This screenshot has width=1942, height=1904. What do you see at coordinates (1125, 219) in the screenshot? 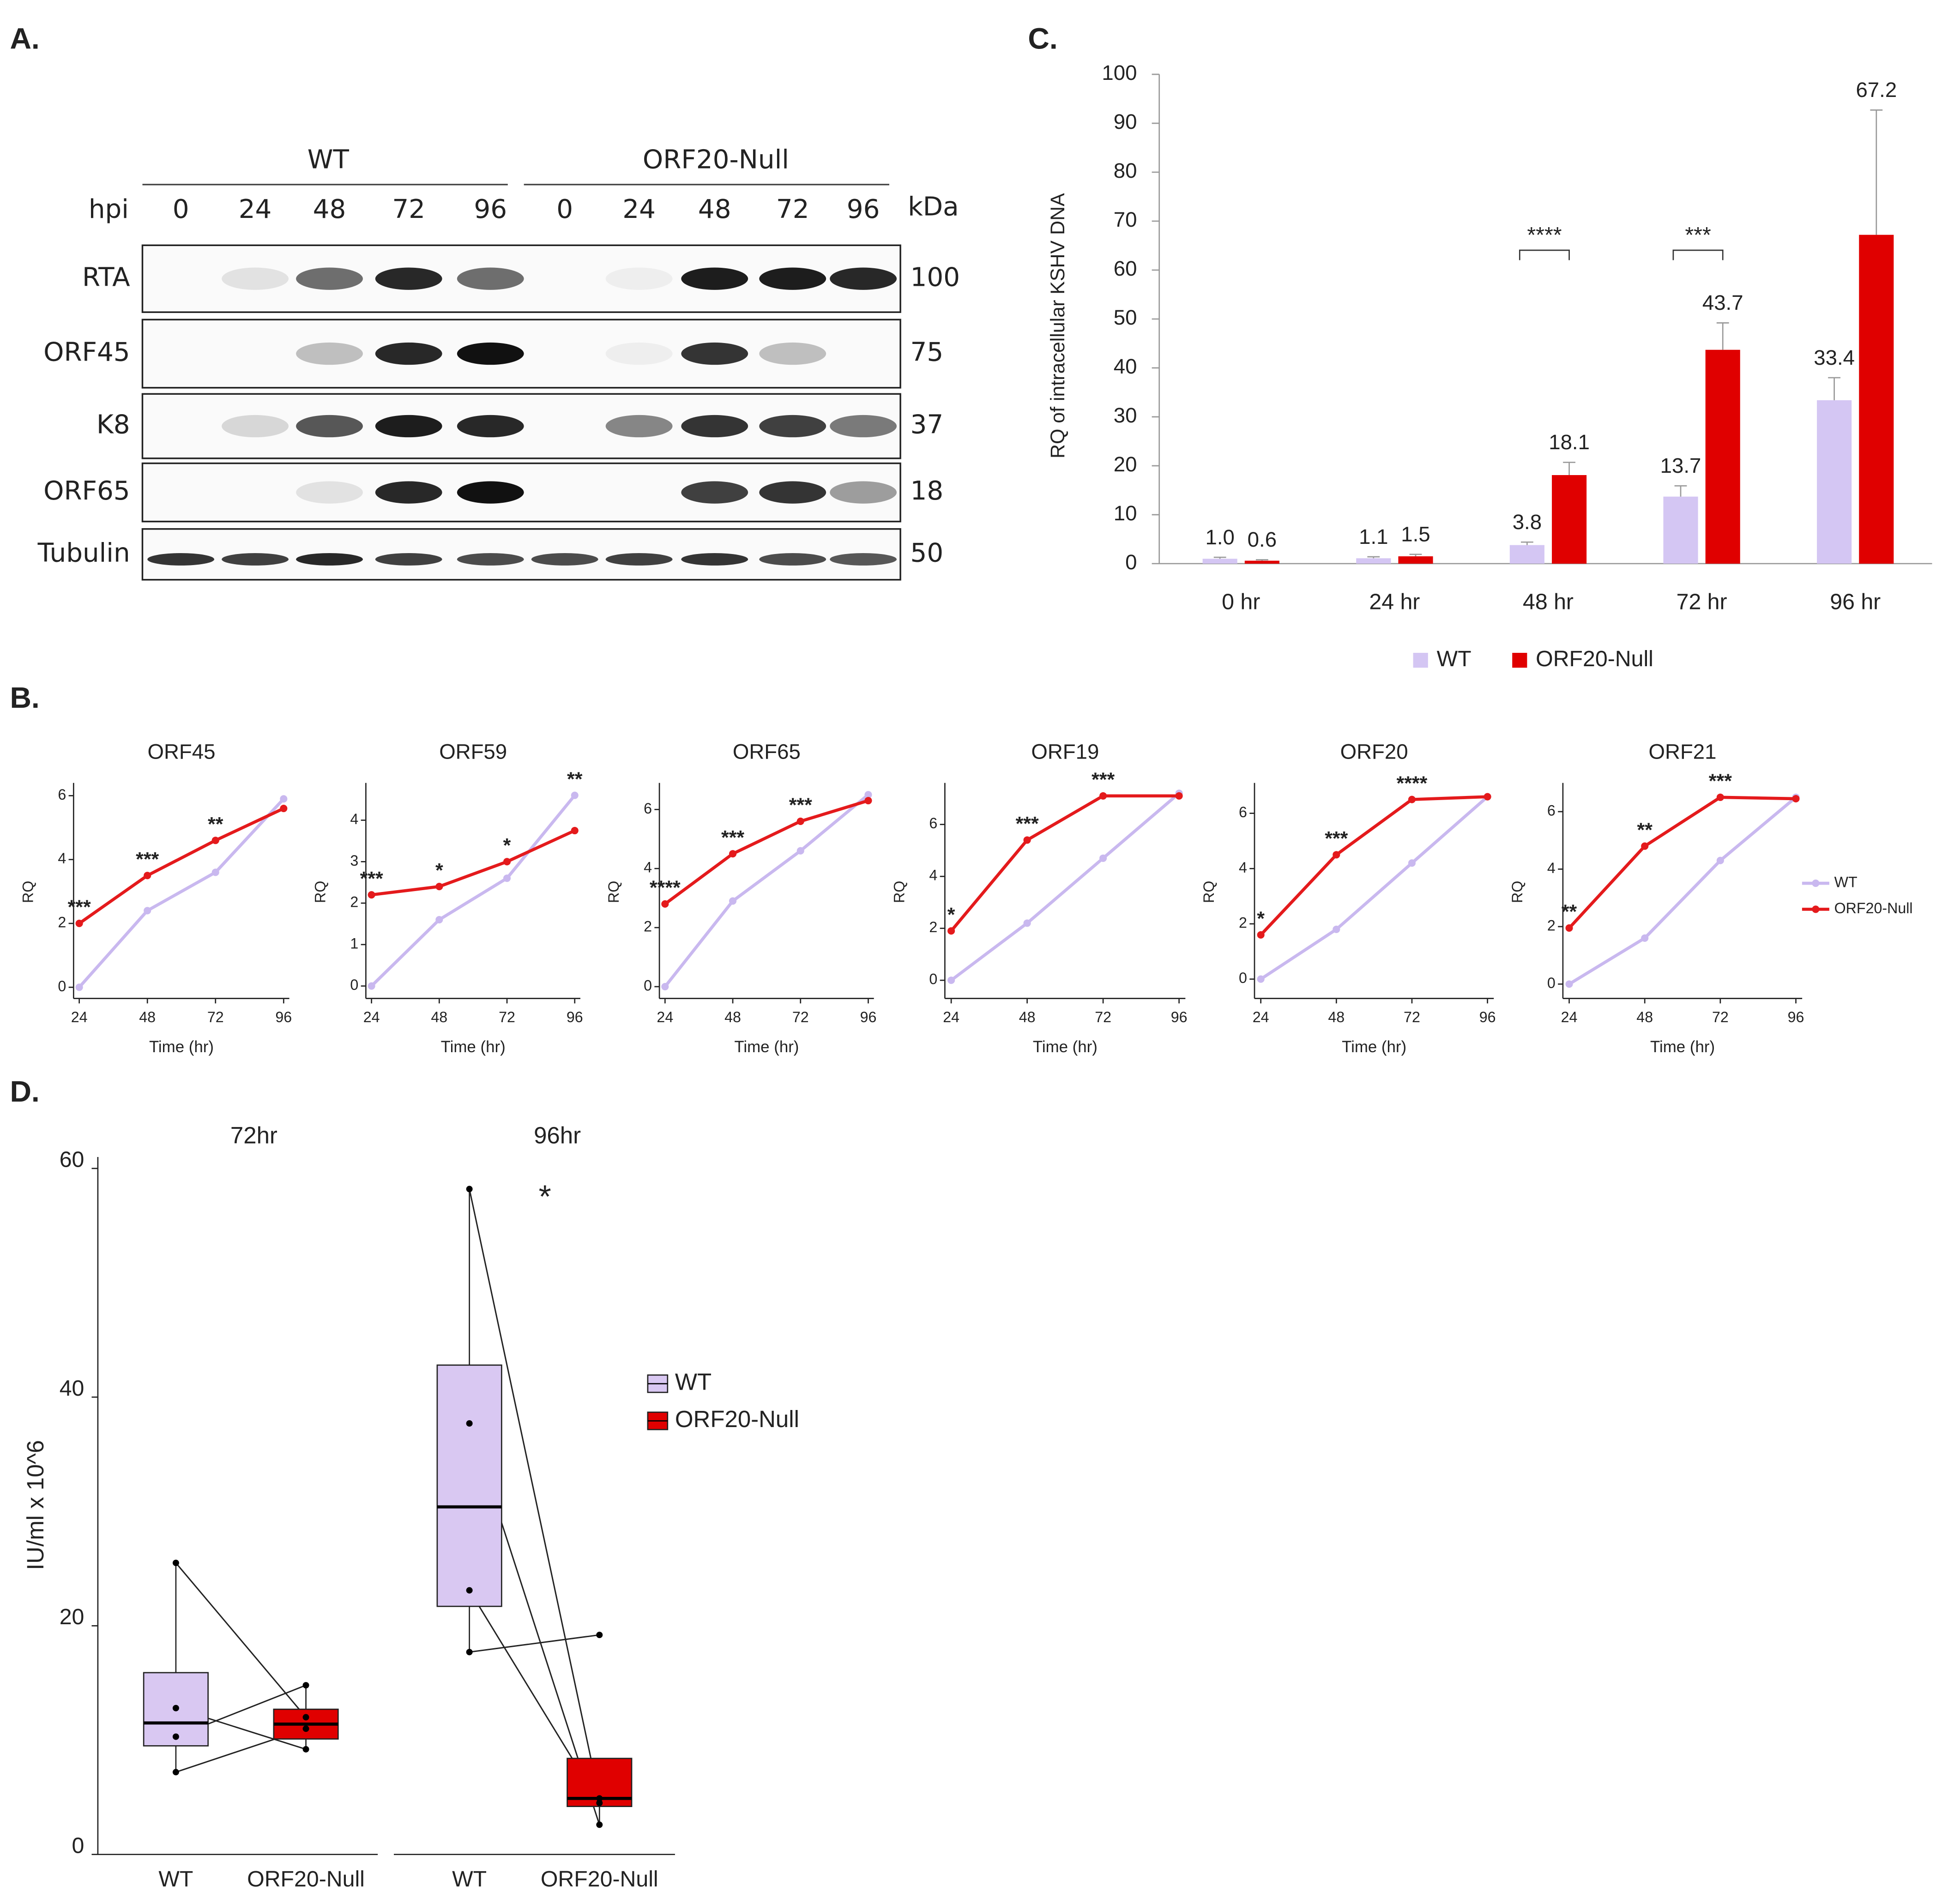
I see `y-tick-label: 70` at bounding box center [1125, 219].